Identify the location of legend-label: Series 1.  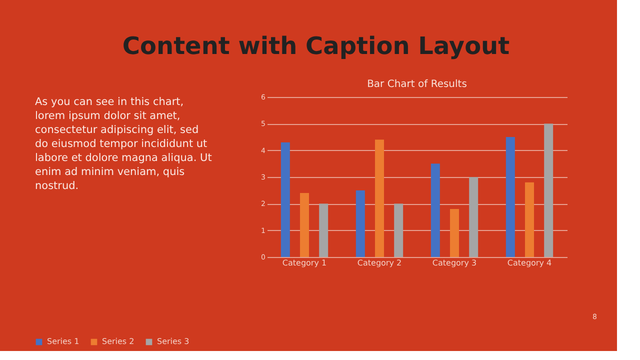
(63, 341).